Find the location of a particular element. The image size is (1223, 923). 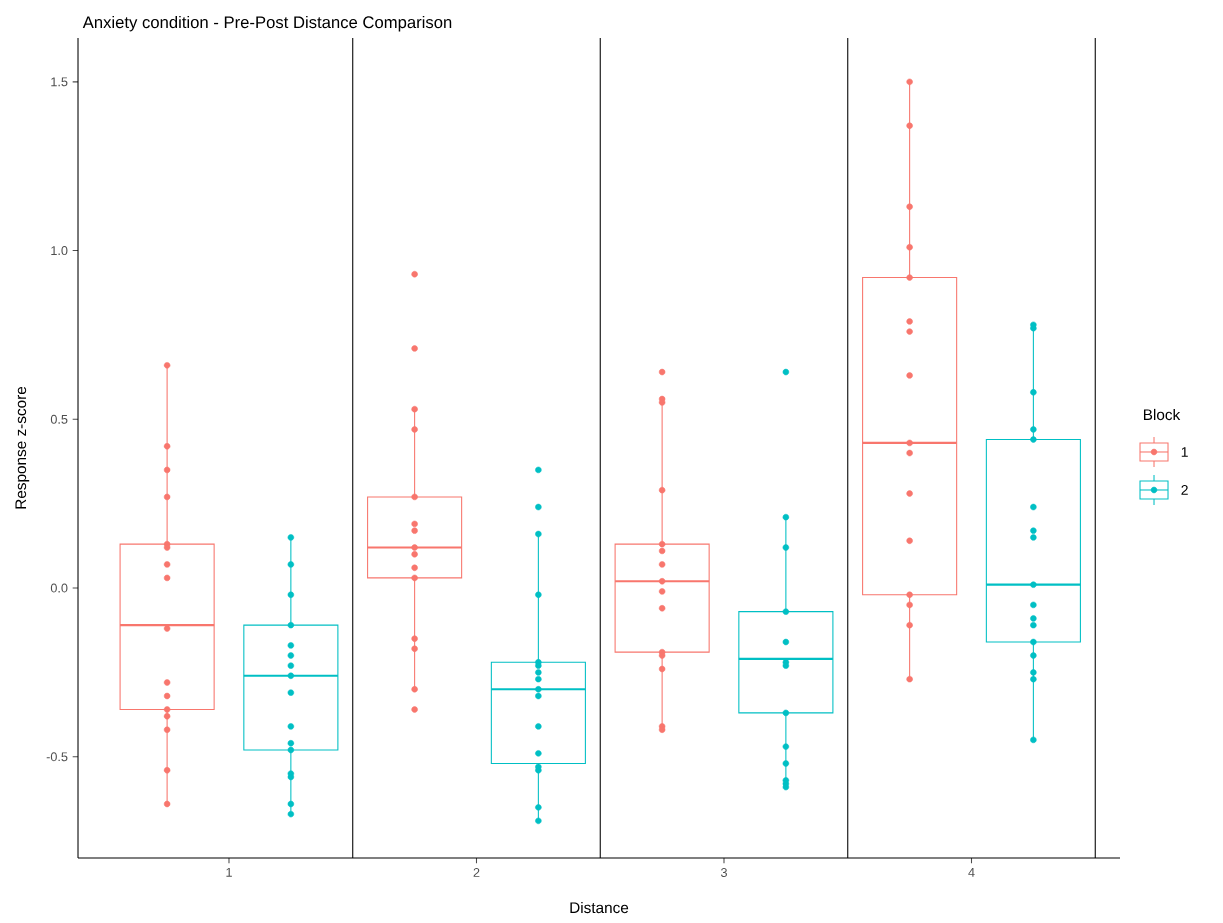

x-tick-label: 1 is located at coordinates (229, 872).